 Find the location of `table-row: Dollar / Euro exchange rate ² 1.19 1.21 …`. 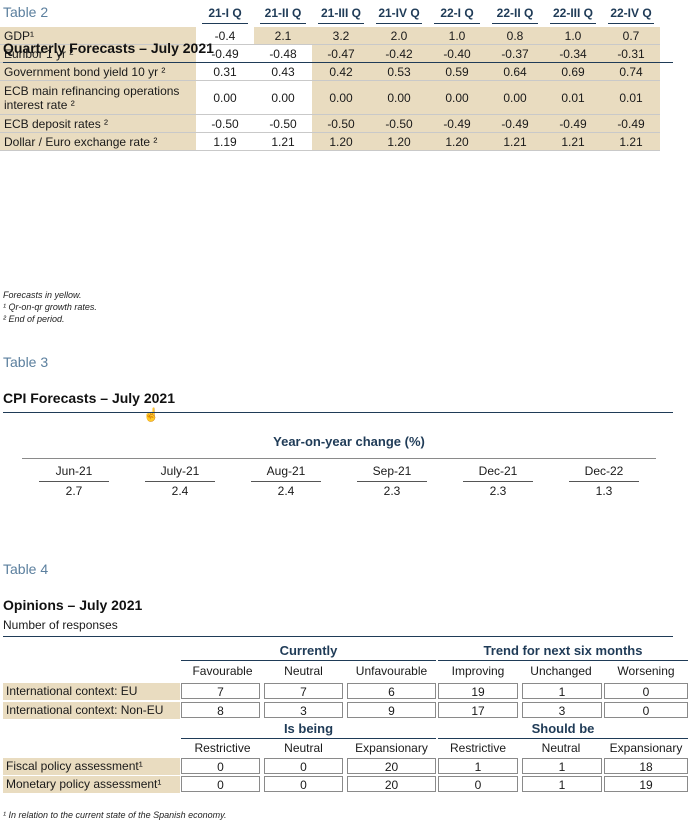

table-row: Dollar / Euro exchange rate ² 1.19 1.21 … is located at coordinates (330, 141).